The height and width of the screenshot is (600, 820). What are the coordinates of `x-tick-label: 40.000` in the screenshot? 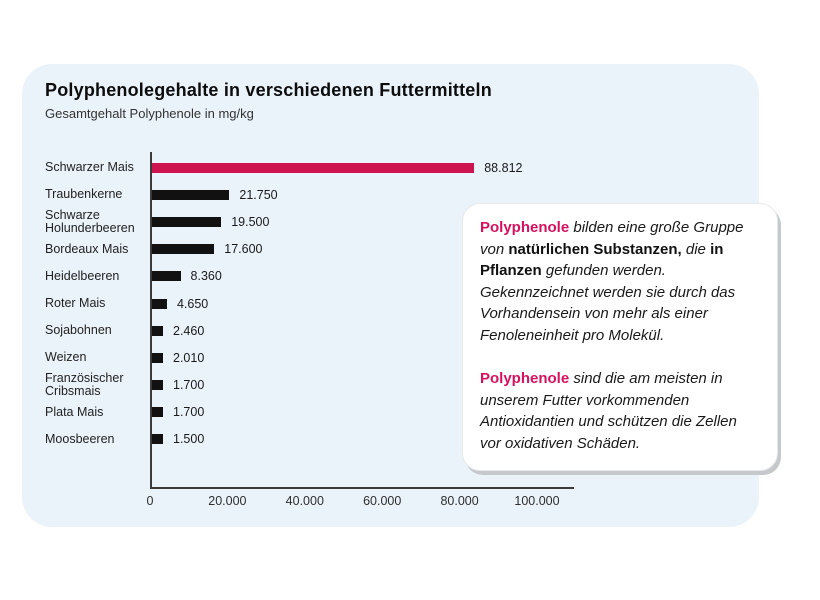 It's located at (304, 501).